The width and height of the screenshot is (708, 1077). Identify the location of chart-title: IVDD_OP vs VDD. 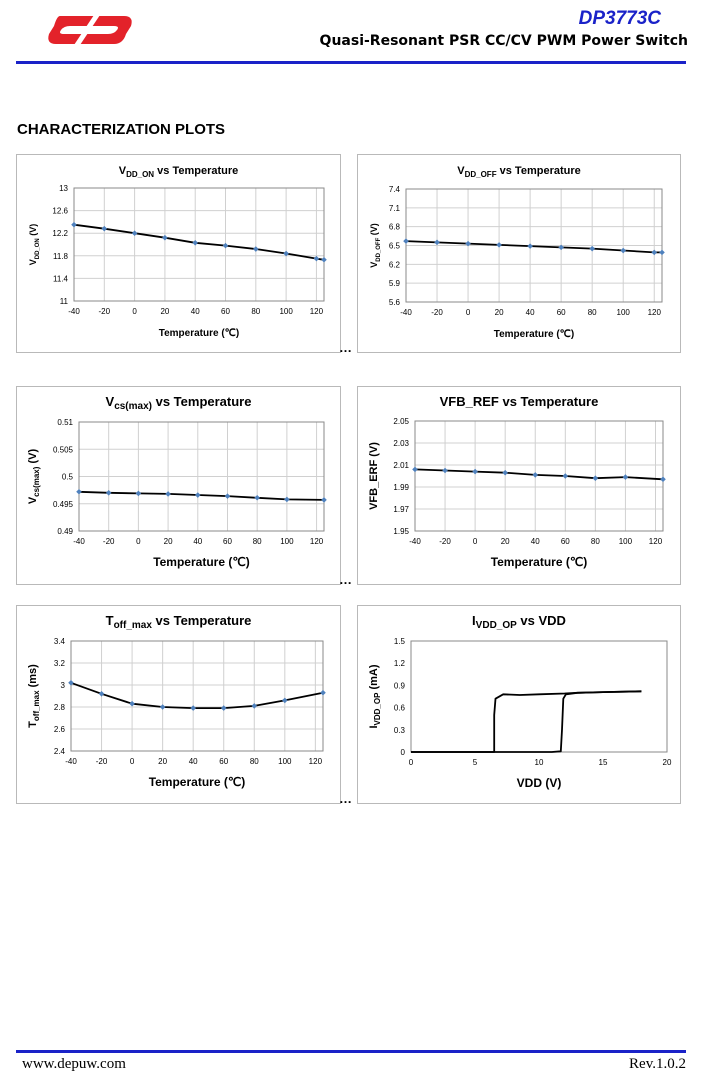
(519, 622).